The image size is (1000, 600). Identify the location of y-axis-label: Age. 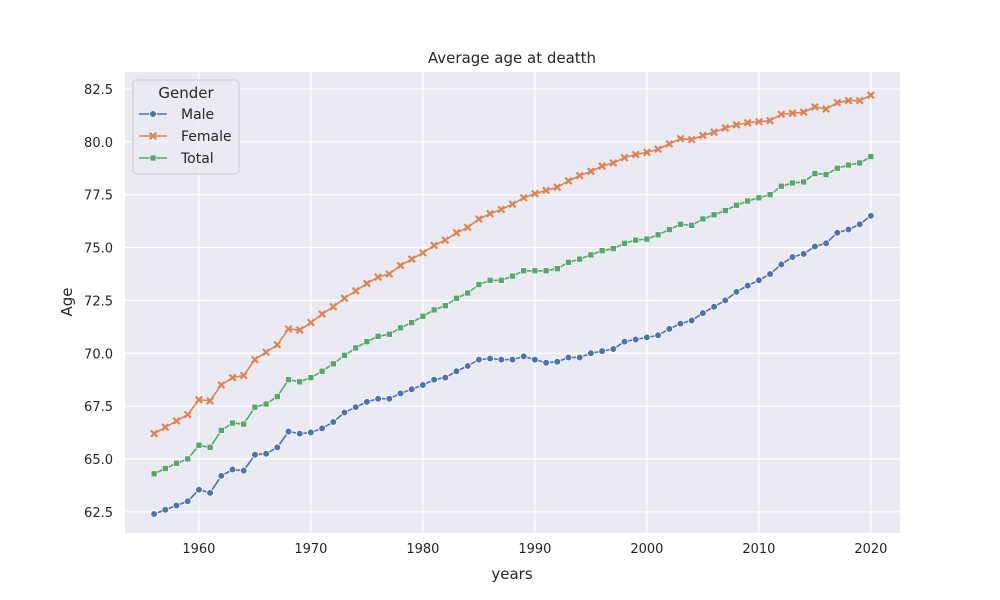
(67, 301).